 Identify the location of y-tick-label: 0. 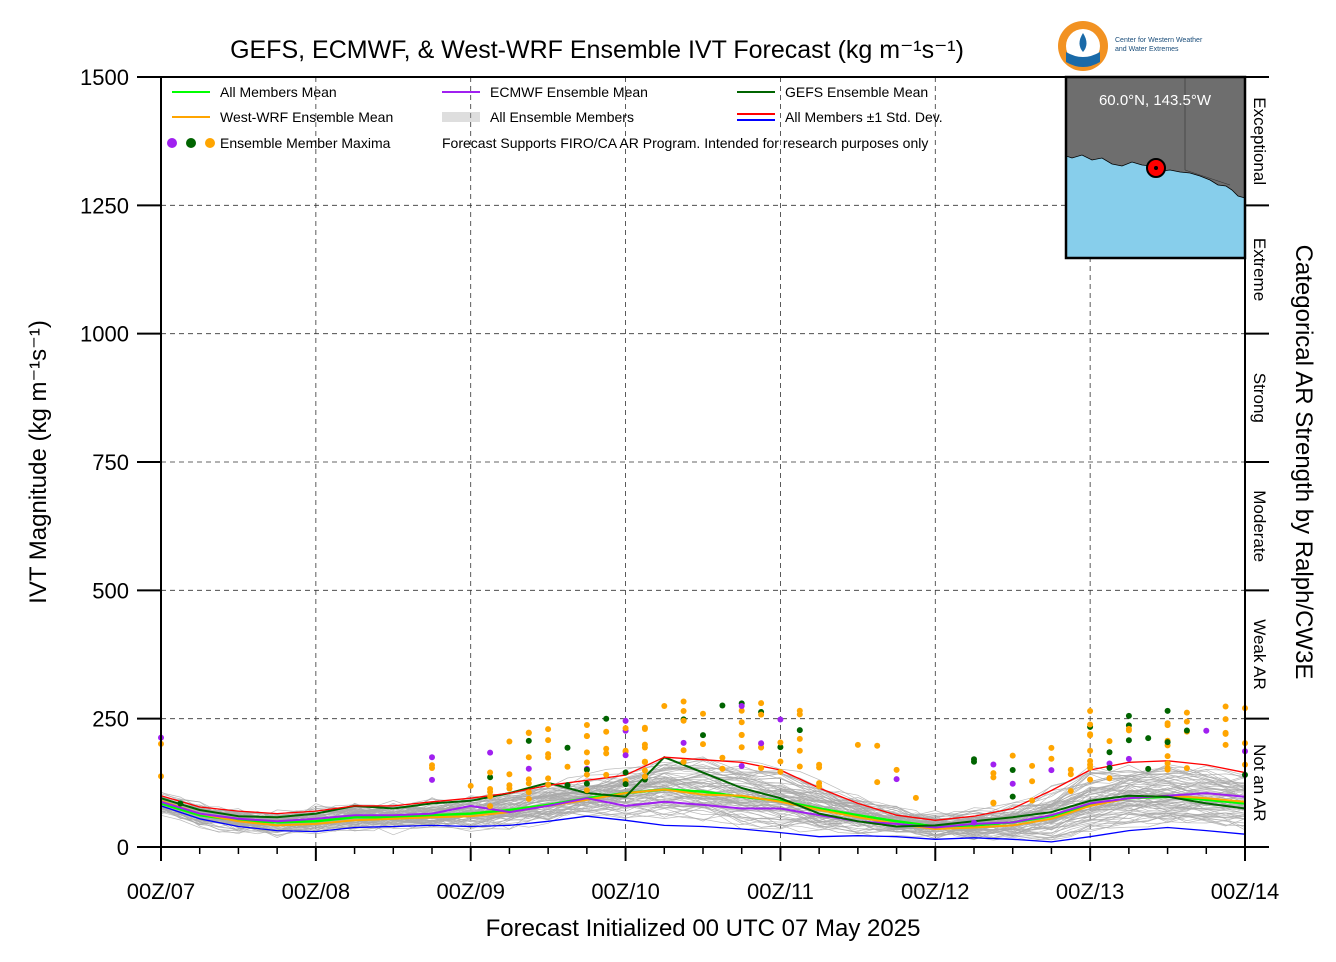
(123, 847).